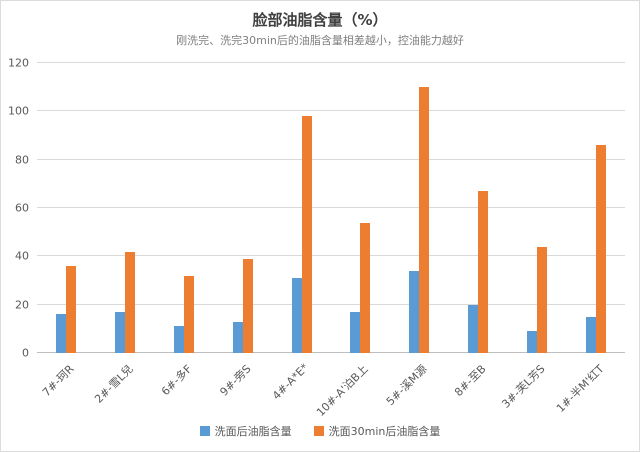 This screenshot has height=452, width=640. What do you see at coordinates (22, 160) in the screenshot?
I see `y-tick-label: 80` at bounding box center [22, 160].